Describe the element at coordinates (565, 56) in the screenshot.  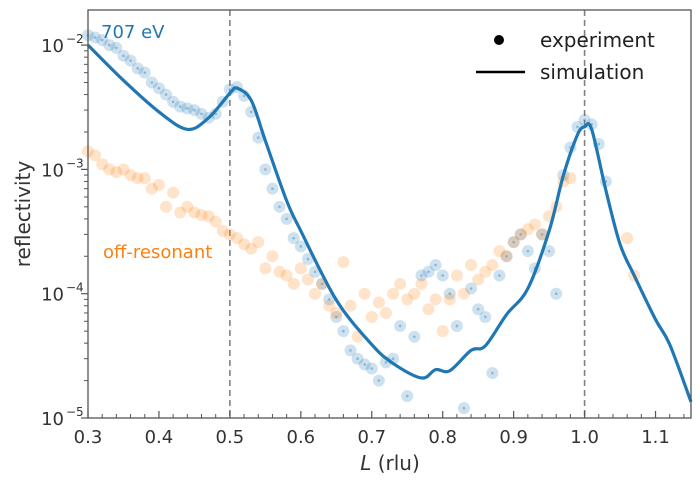
I see `legend: experiment simulation` at that location.